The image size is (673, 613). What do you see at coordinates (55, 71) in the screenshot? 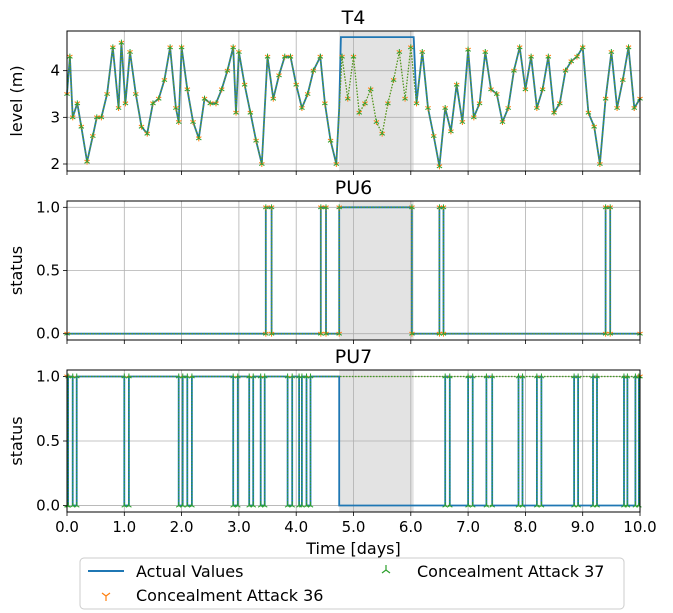
I see `y-tick-label: 4` at bounding box center [55, 71].